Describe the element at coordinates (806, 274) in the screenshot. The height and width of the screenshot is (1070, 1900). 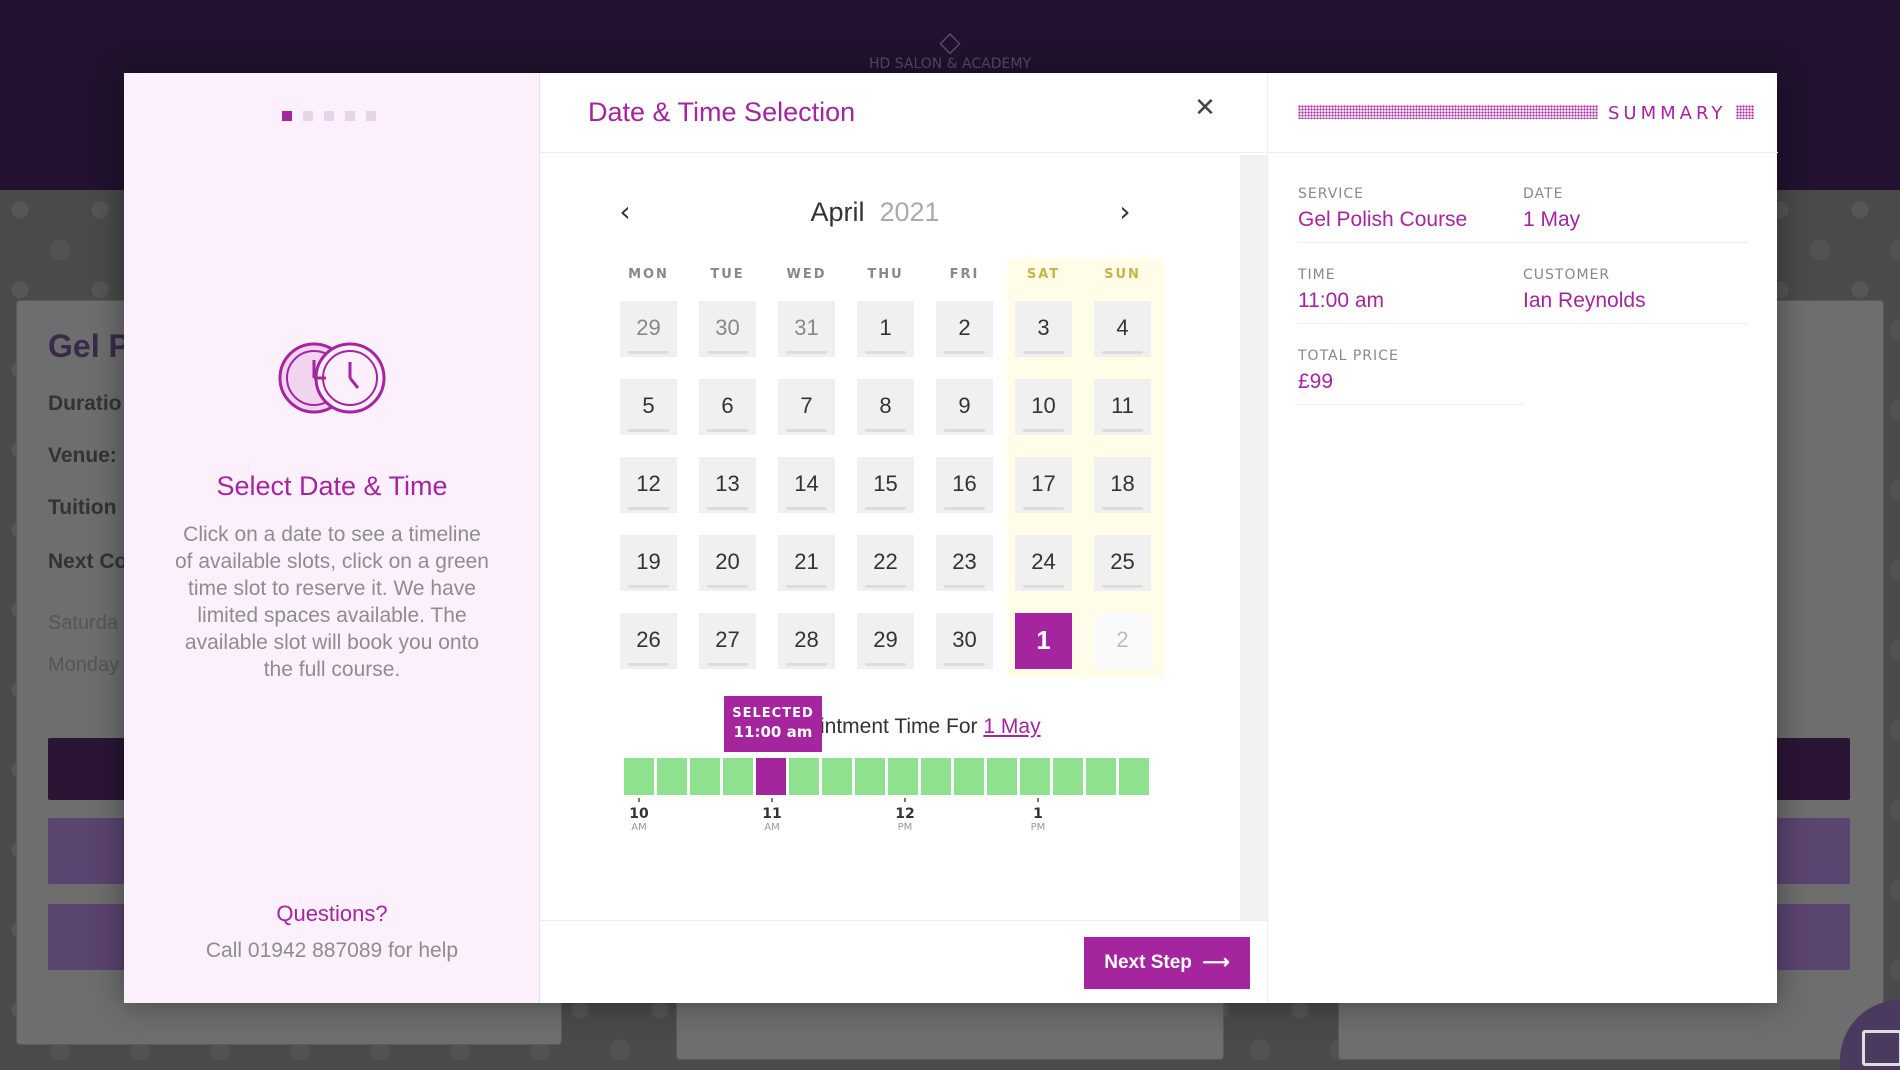
I see `weekday-wed: WED` at that location.